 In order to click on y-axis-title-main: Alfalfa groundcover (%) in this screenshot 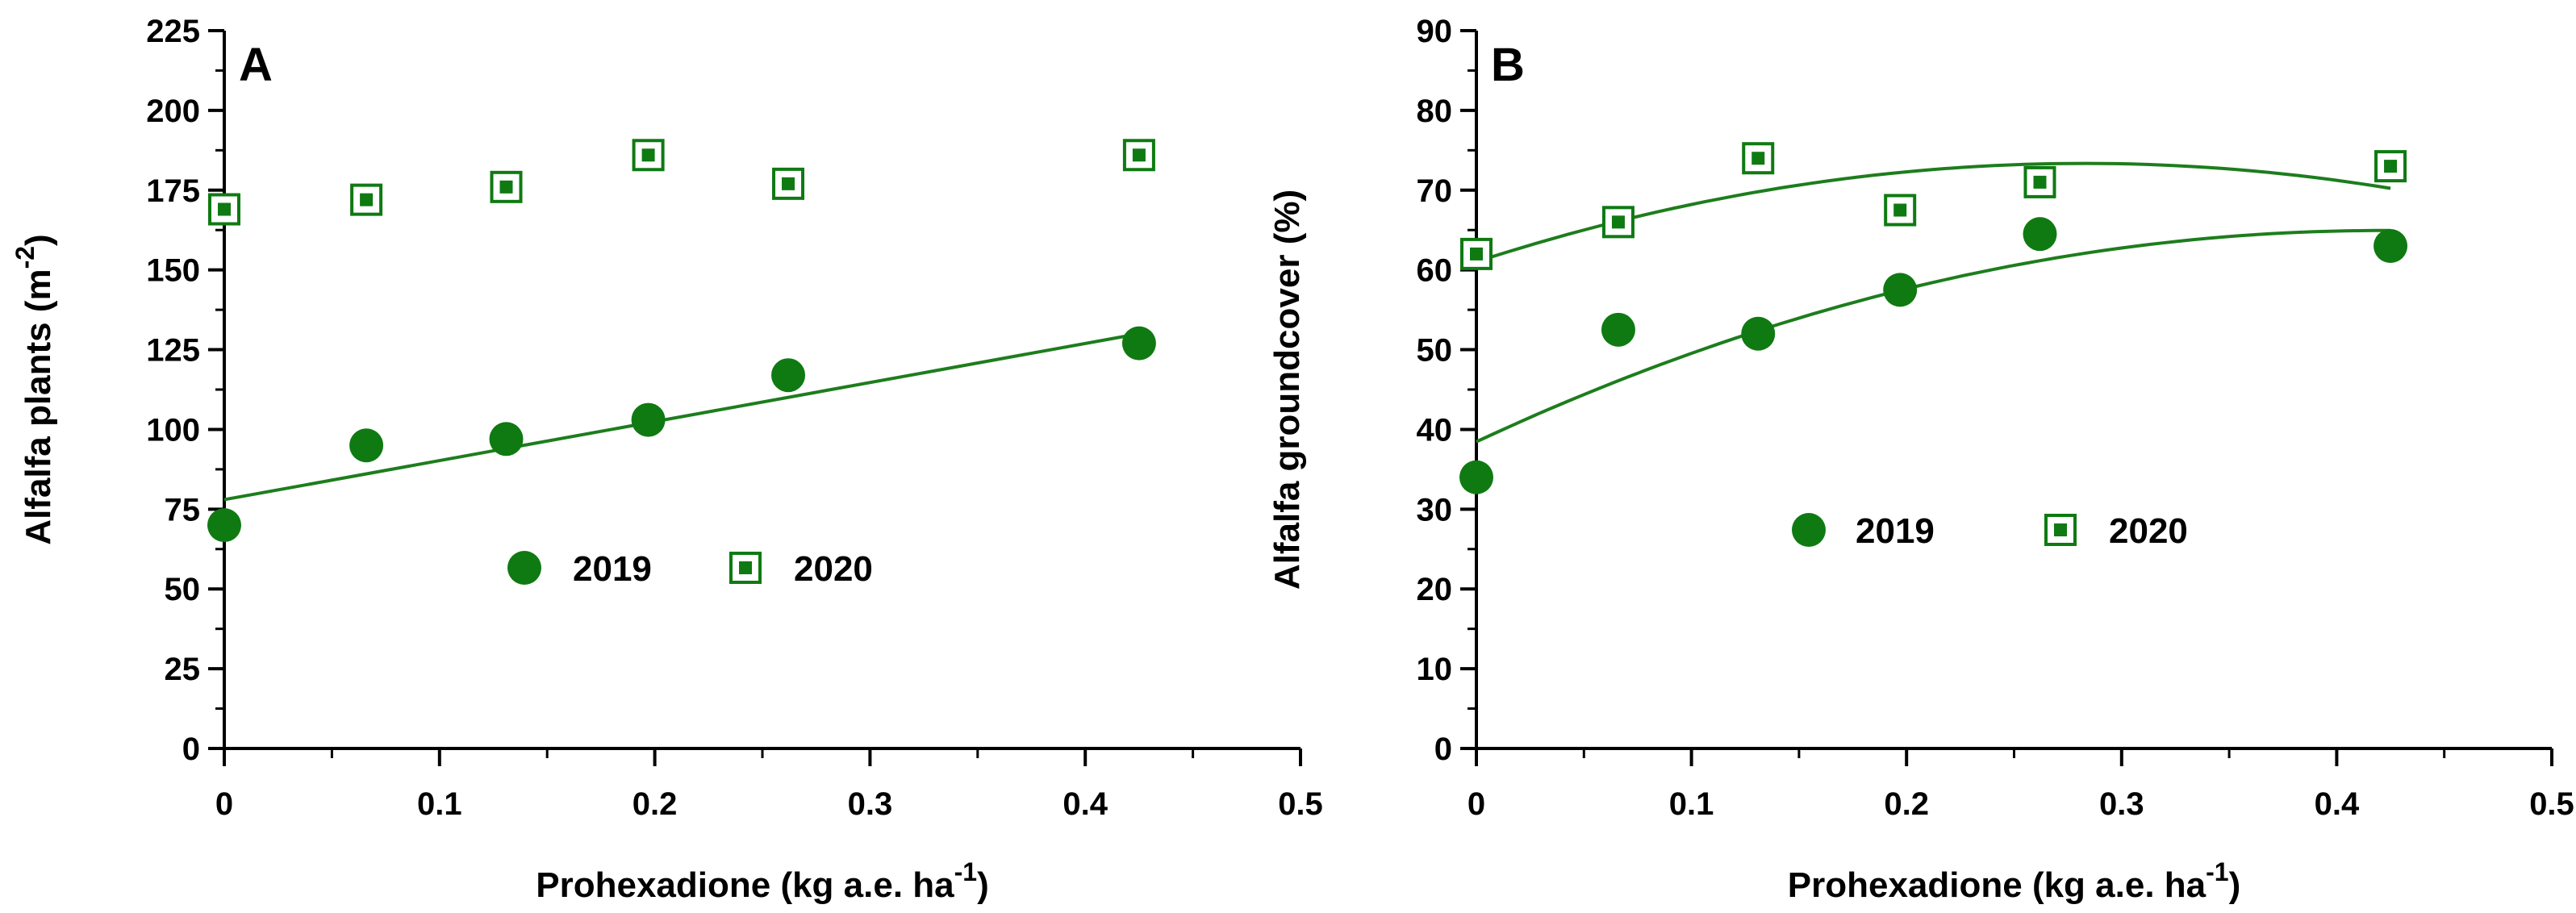, I will do `click(1287, 390)`.